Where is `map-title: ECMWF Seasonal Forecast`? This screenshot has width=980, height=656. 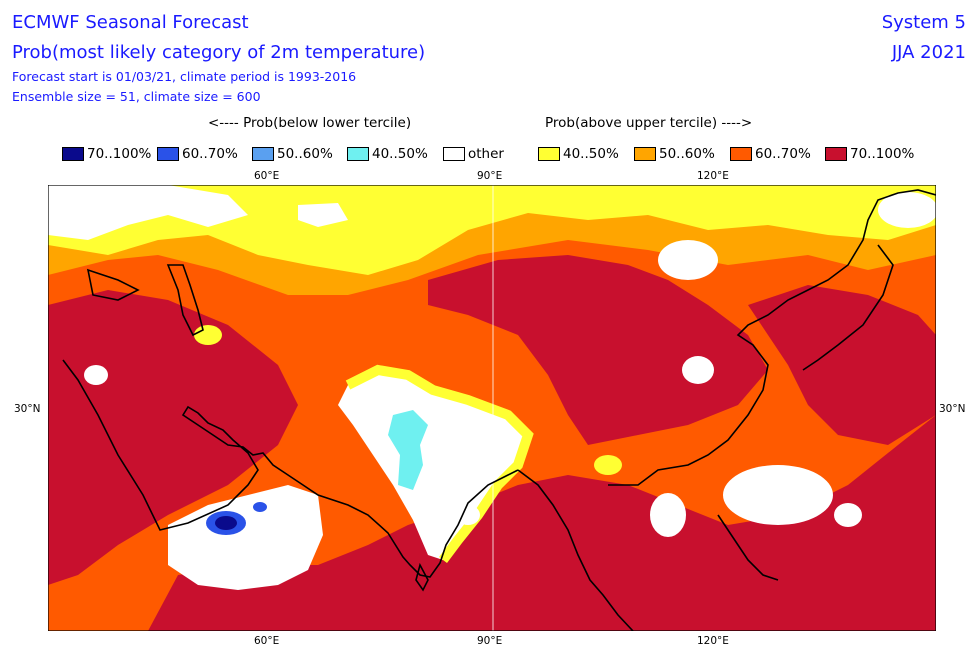
map-title: ECMWF Seasonal Forecast is located at coordinates (130, 22).